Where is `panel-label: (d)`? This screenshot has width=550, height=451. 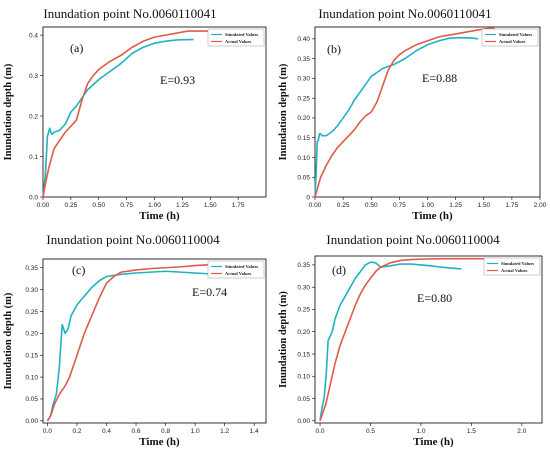 panel-label: (d) is located at coordinates (339, 270).